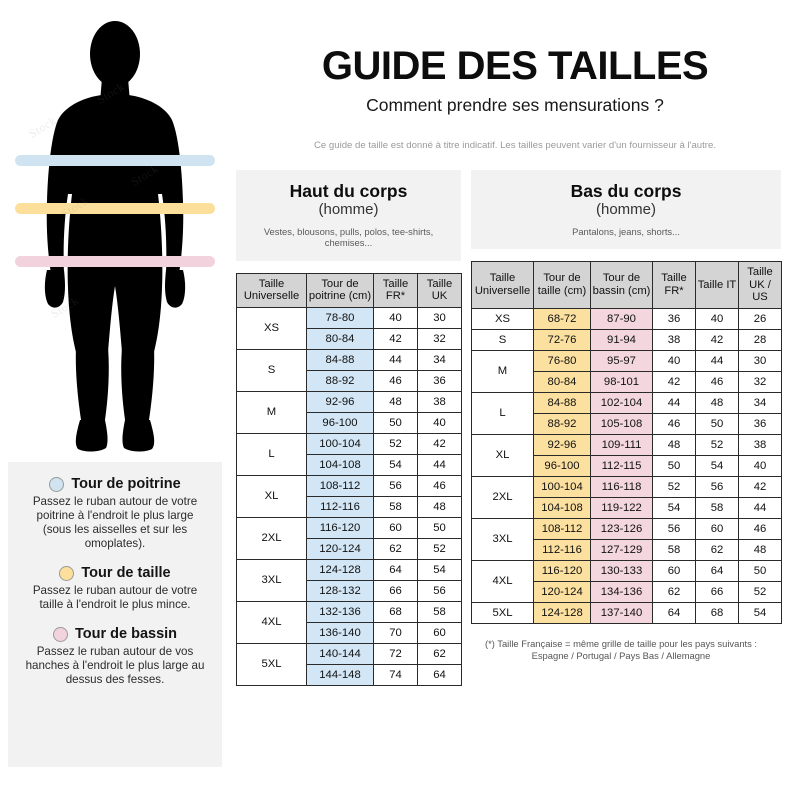 The width and height of the screenshot is (800, 800). What do you see at coordinates (621, 570) in the screenshot?
I see `hips-value-cell: 130-133` at bounding box center [621, 570].